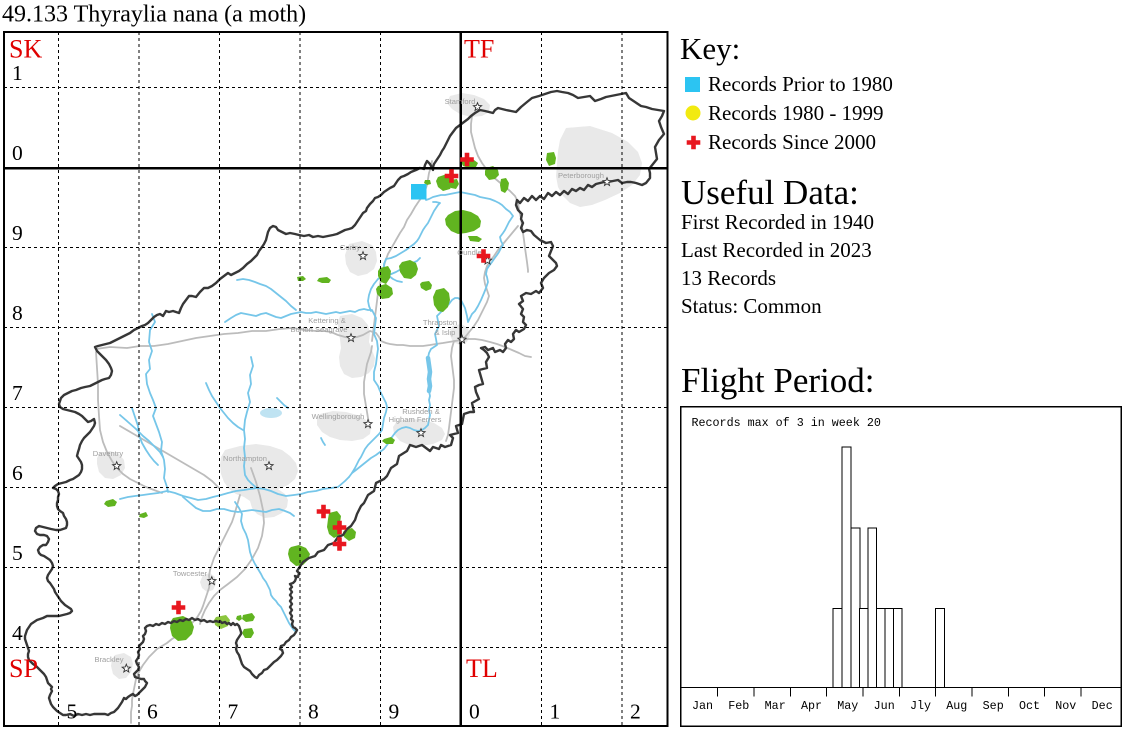  What do you see at coordinates (445, 332) in the screenshot?
I see `svg-text: & Islip` at bounding box center [445, 332].